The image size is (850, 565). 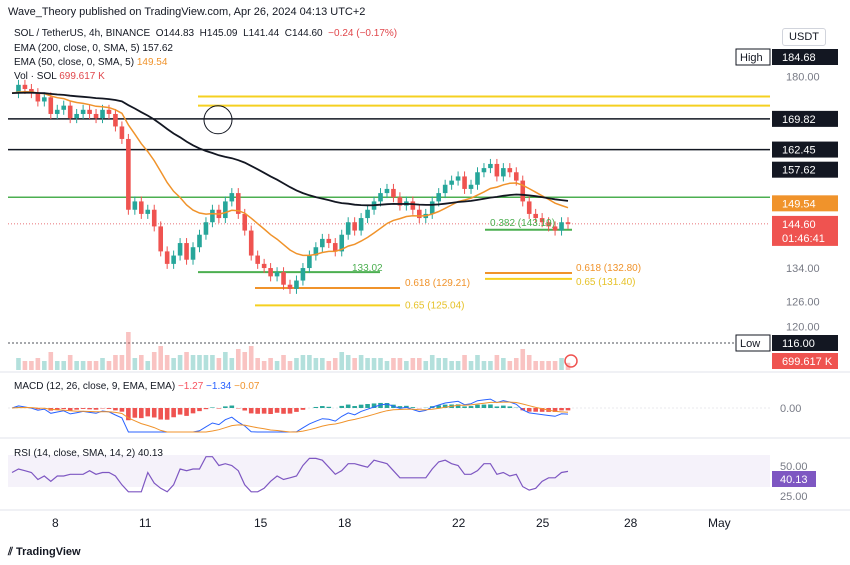 What do you see at coordinates (719, 523) in the screenshot?
I see `time-tick: May` at bounding box center [719, 523].